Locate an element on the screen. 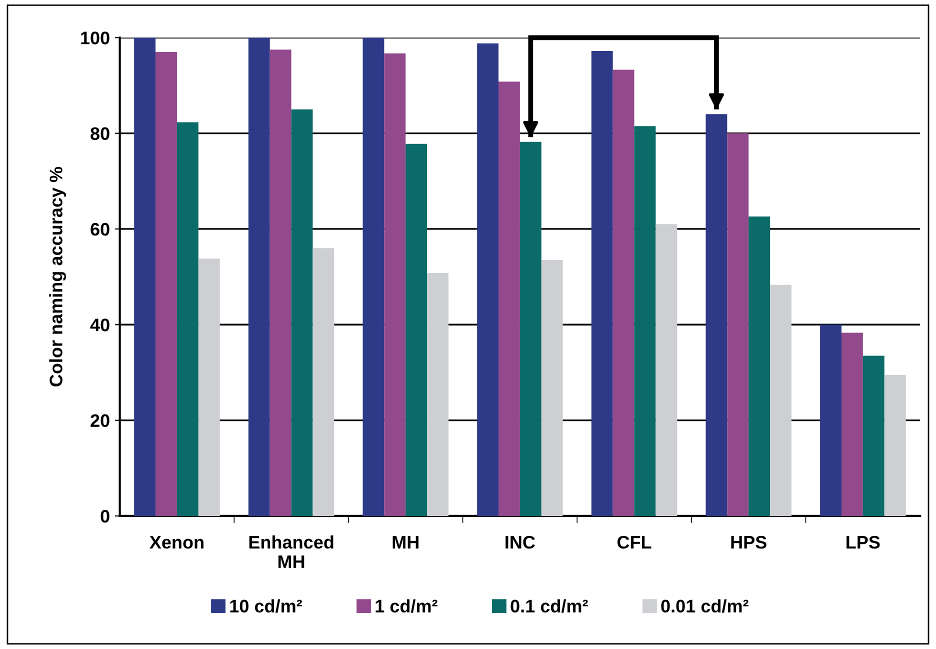 The height and width of the screenshot is (649, 936). y-tick-label: 40 is located at coordinates (100, 325).